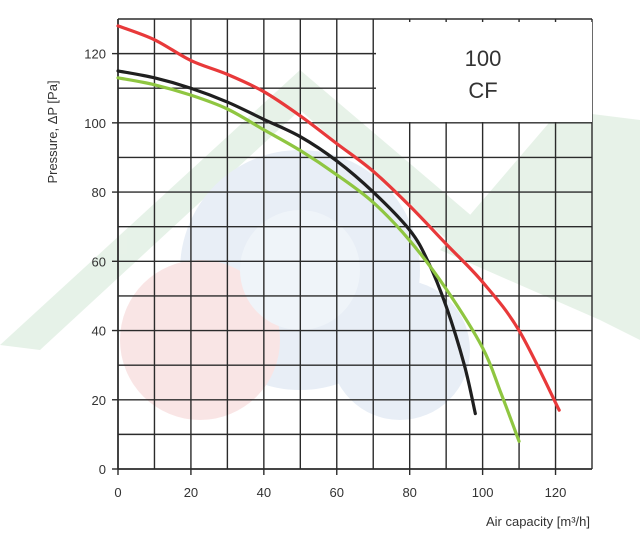 The width and height of the screenshot is (640, 550). What do you see at coordinates (538, 521) in the screenshot?
I see `x-axis-title: Air capacity [m³/h]` at bounding box center [538, 521].